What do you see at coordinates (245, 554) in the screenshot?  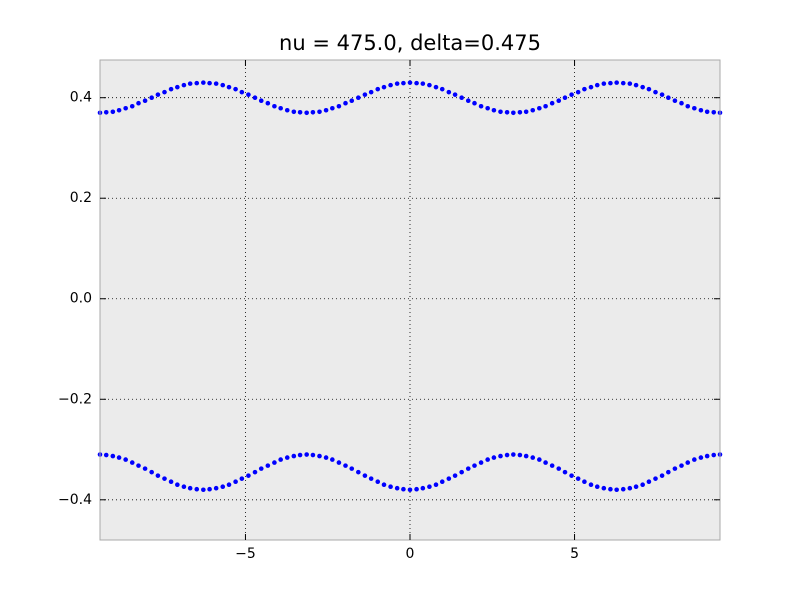 I see `x-tick-label: −5` at bounding box center [245, 554].